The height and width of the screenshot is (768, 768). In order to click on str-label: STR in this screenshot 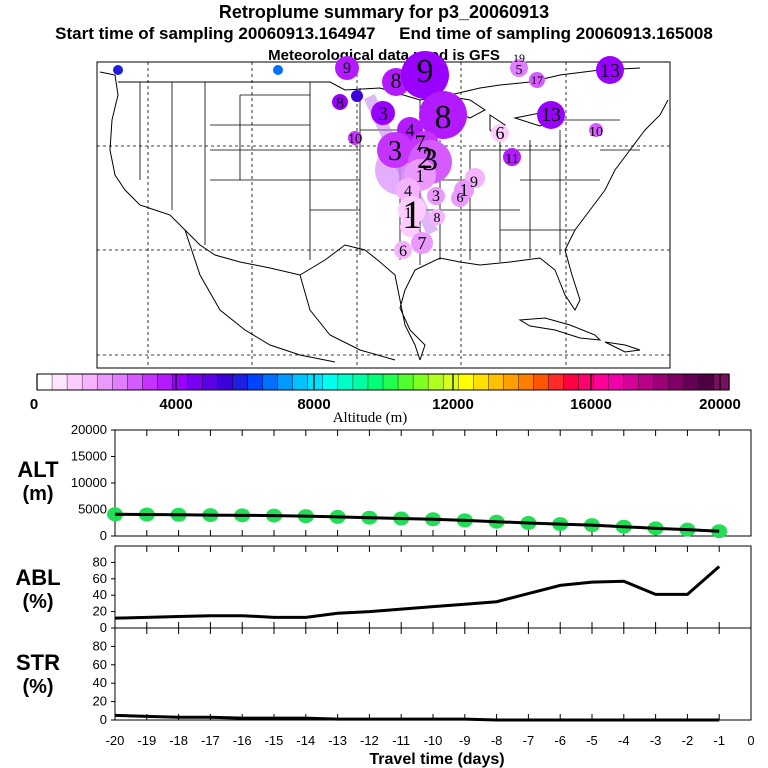, I will do `click(38, 662)`.